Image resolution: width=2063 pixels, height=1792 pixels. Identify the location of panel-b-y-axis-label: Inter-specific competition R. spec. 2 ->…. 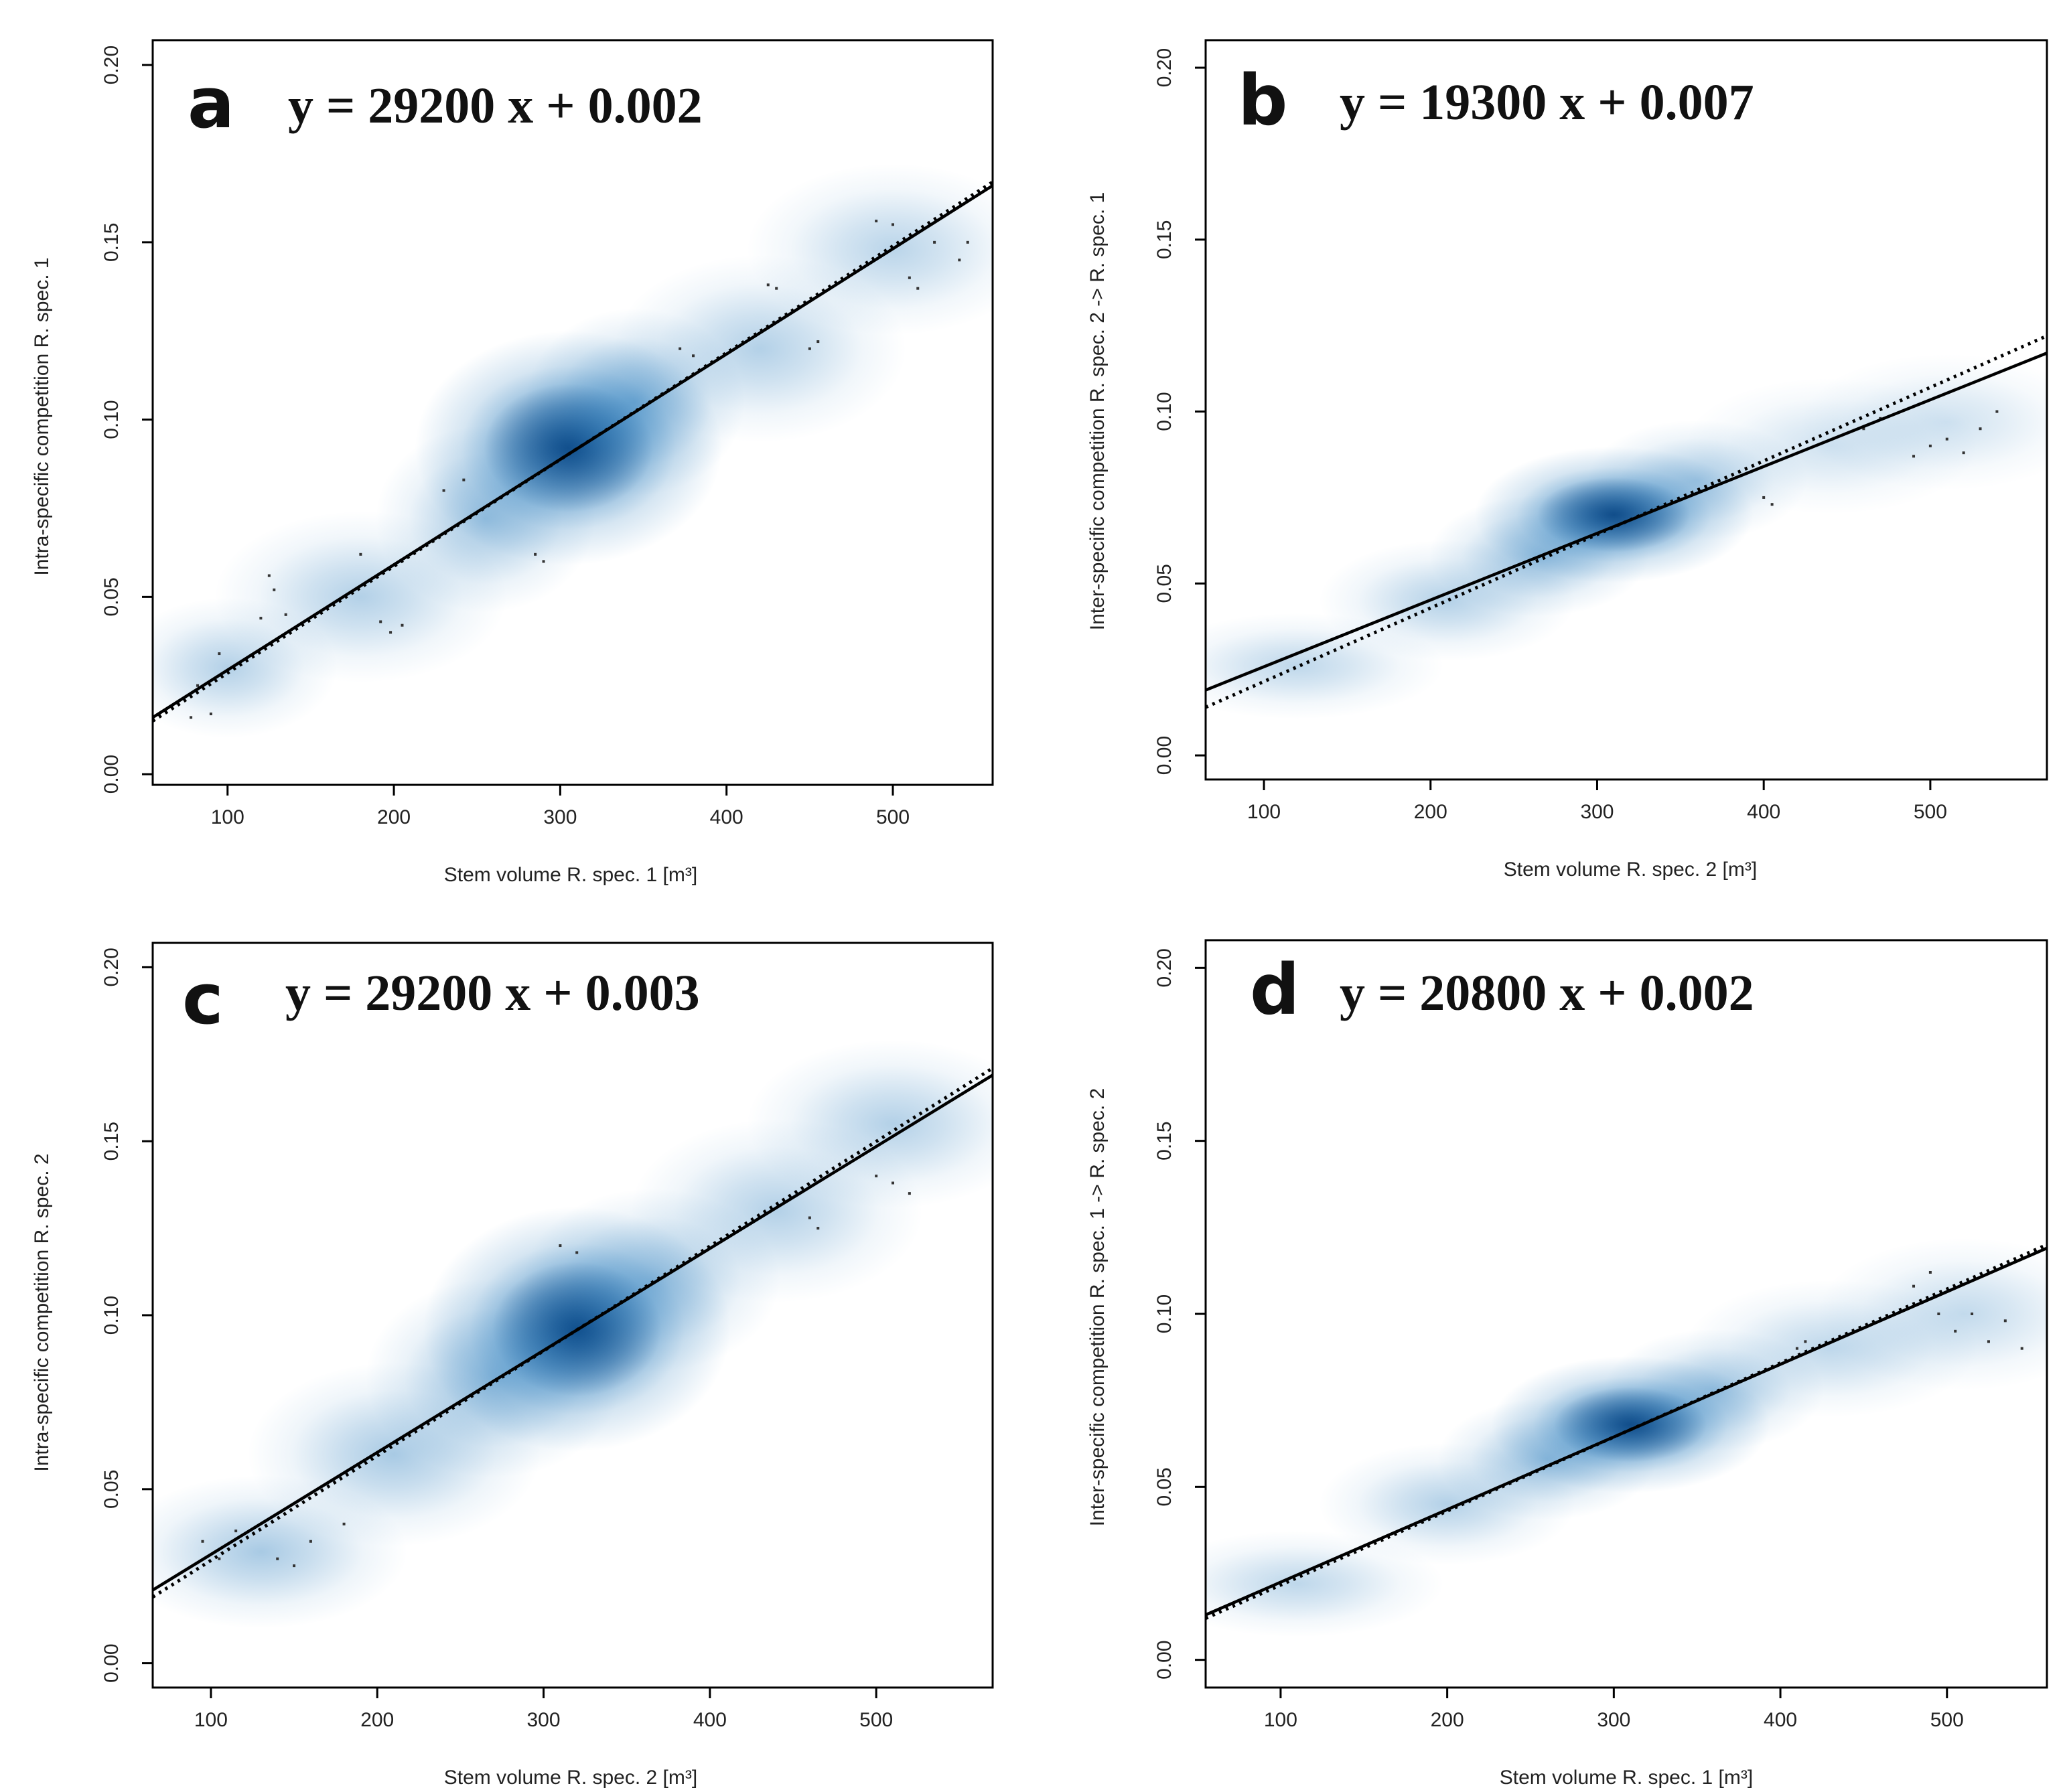
(1097, 411).